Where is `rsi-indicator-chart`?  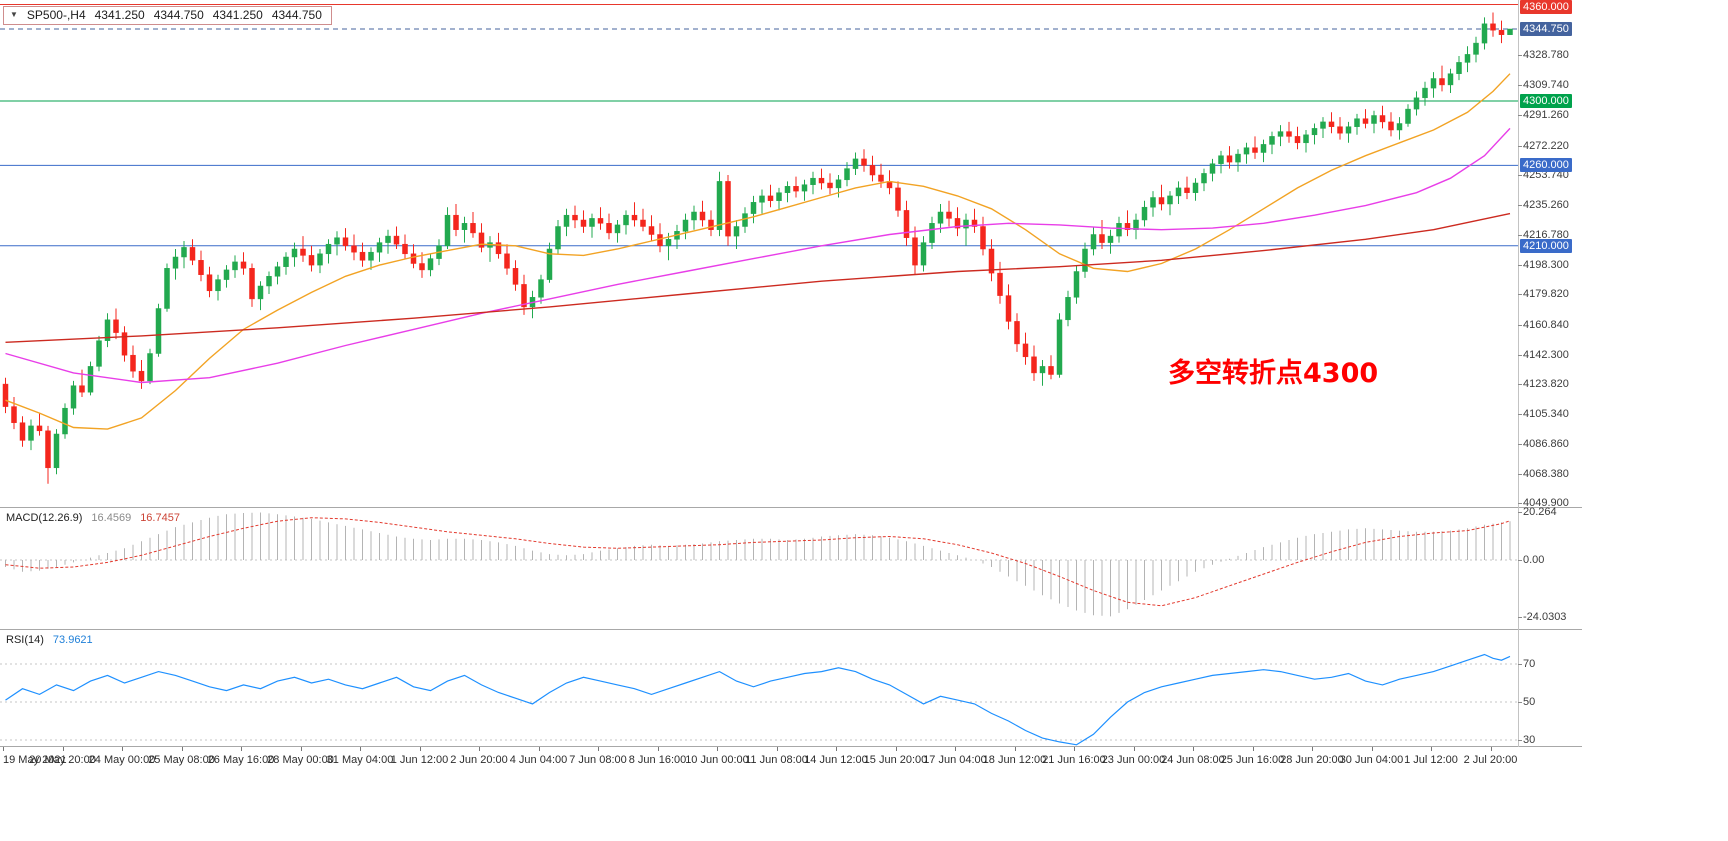
rsi-indicator-chart is located at coordinates (759, 688).